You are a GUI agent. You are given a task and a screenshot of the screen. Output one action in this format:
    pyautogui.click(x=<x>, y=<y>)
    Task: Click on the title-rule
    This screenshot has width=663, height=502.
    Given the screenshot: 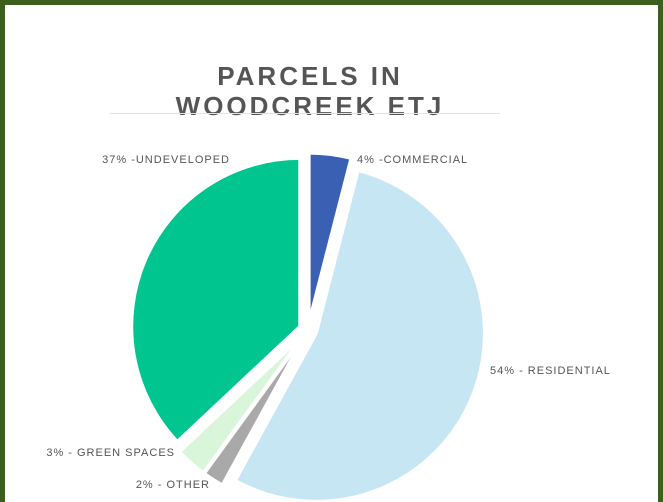 What is the action you would take?
    pyautogui.click(x=305, y=113)
    